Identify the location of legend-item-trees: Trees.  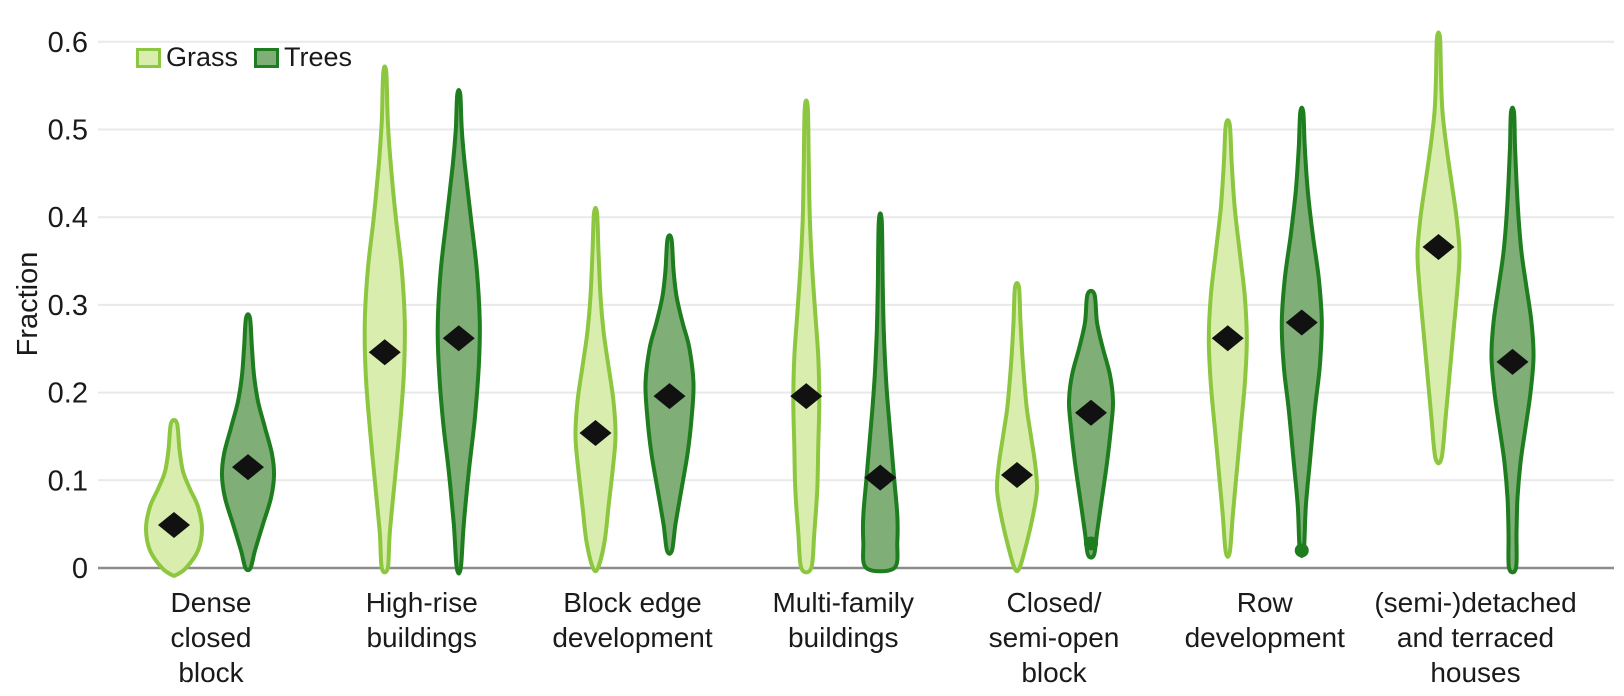
(303, 57).